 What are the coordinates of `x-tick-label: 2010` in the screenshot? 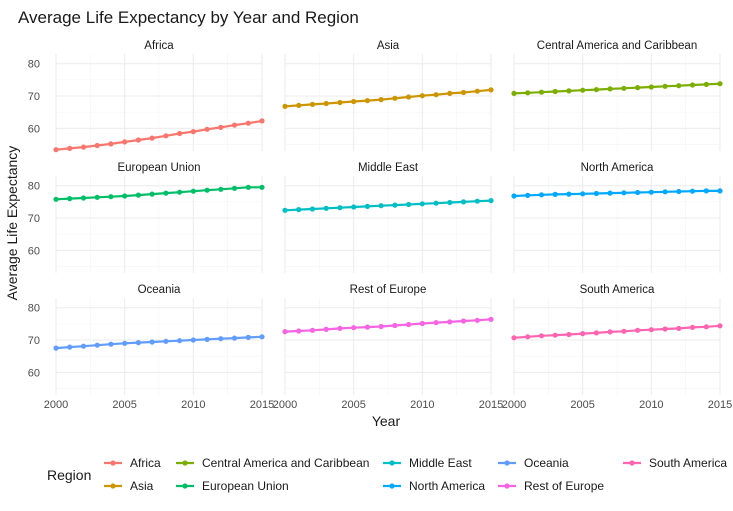 It's located at (651, 405).